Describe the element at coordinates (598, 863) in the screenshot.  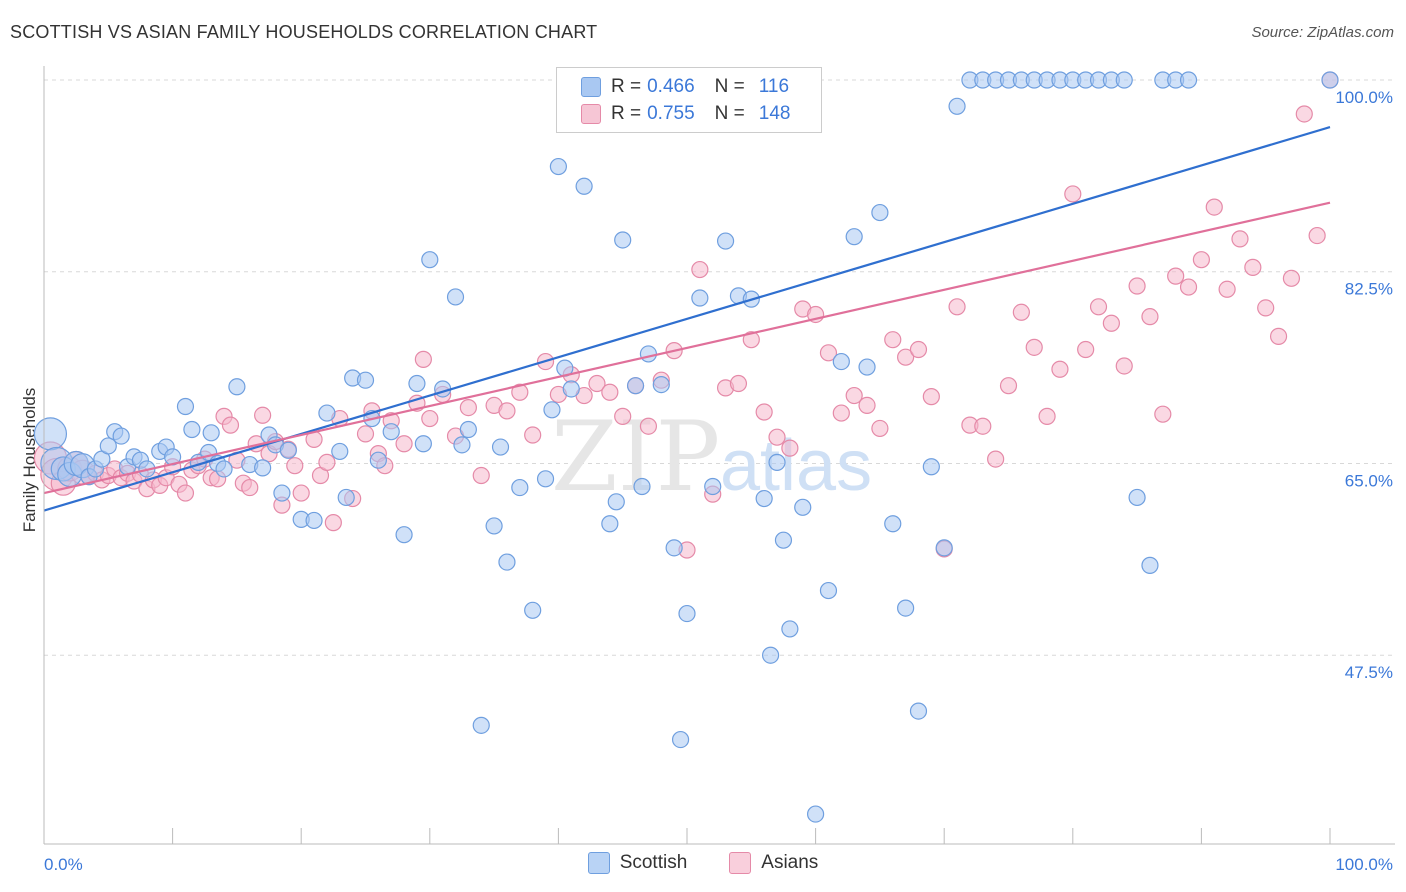
I see `scottish-legend-swatch` at that location.